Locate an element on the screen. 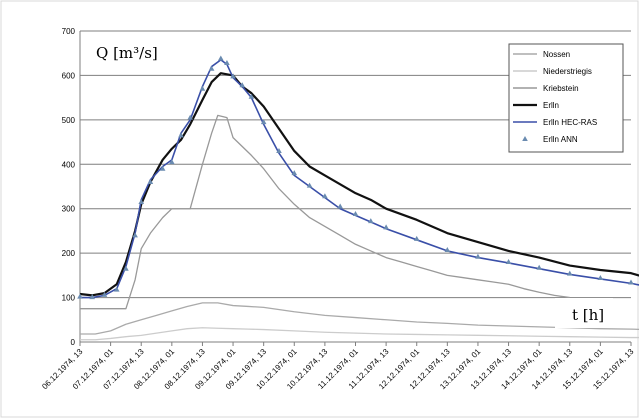 Image resolution: width=639 pixels, height=418 pixels. y-axis-ticks: 0 100 200 300 400 500 600 700 is located at coordinates (69, 187).